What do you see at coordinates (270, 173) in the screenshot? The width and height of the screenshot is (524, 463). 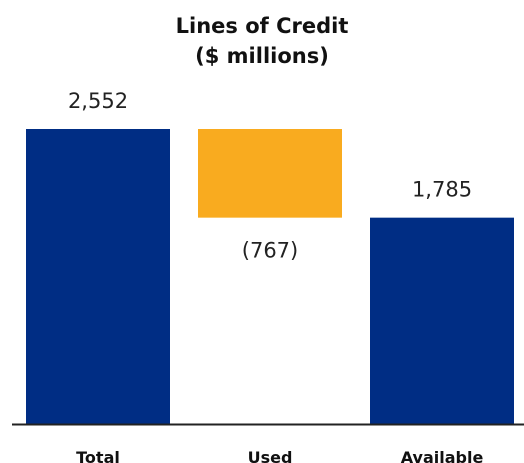 I see `bar-used` at bounding box center [270, 173].